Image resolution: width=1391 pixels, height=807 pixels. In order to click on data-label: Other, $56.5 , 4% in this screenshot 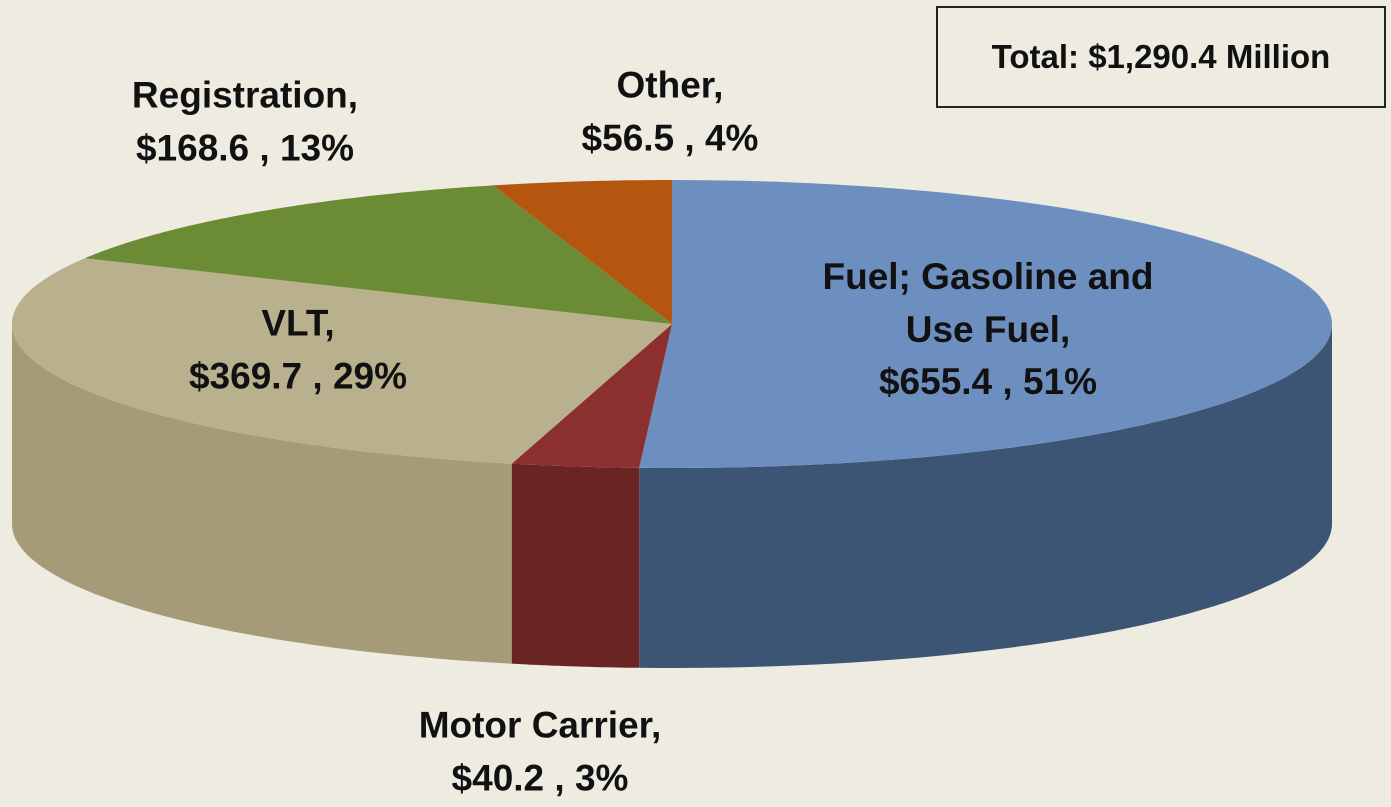, I will do `click(670, 111)`.